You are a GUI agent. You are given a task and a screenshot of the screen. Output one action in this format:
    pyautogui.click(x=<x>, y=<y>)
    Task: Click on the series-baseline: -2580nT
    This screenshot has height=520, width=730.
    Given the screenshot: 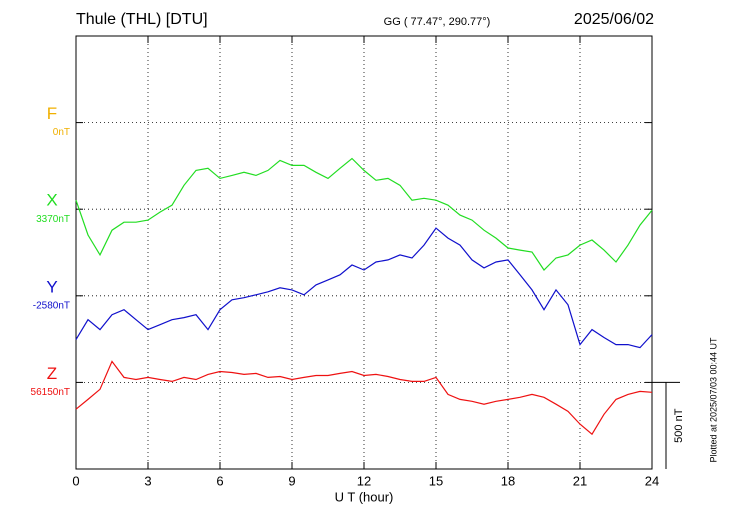 What is the action you would take?
    pyautogui.click(x=51, y=305)
    